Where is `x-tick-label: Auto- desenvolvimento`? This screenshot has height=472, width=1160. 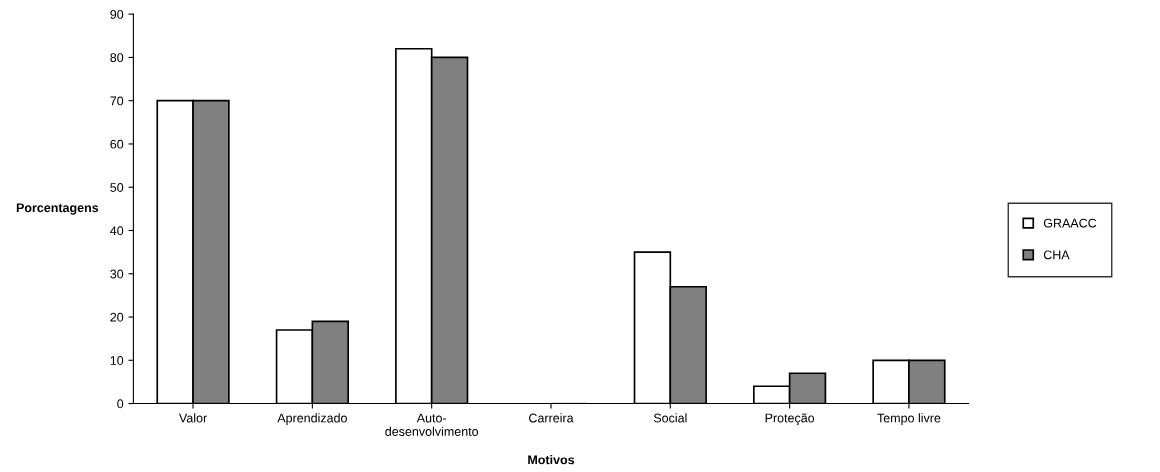
x-tick-label: Auto- desenvolvimento is located at coordinates (432, 424).